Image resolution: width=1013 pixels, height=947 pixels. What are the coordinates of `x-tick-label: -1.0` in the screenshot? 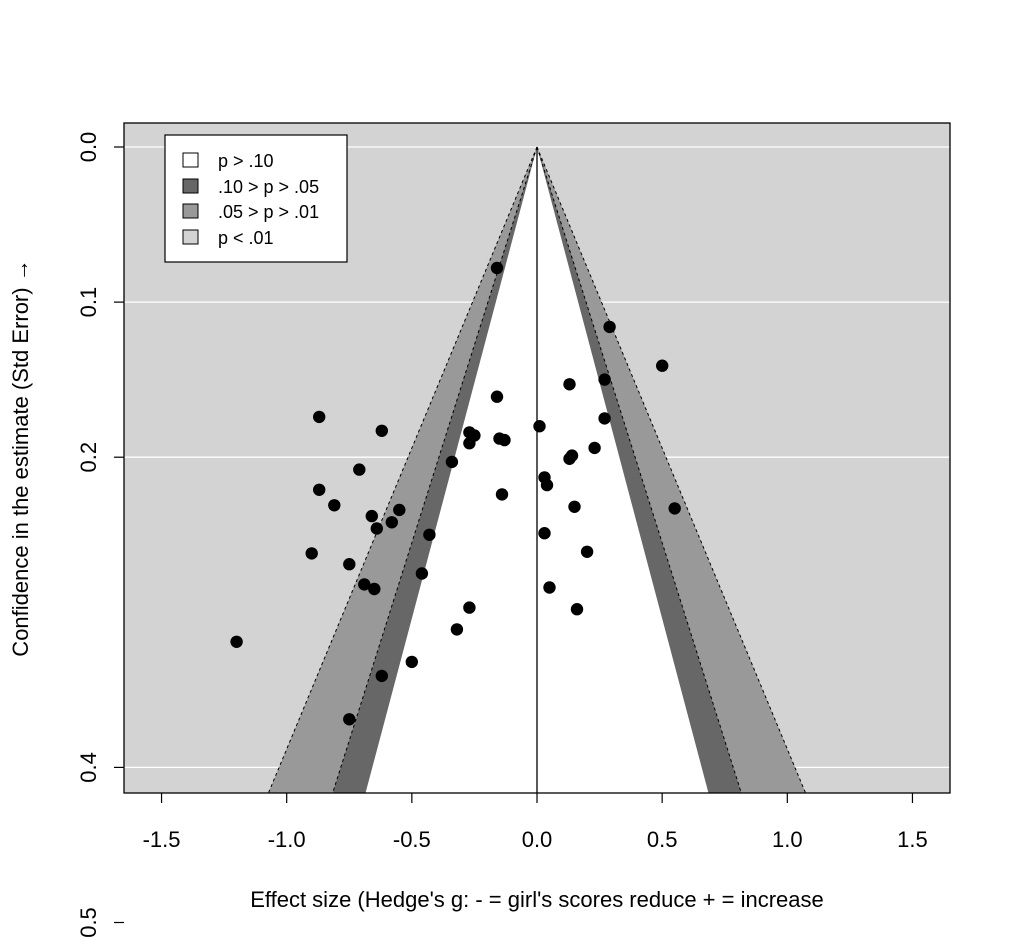 It's located at (287, 839).